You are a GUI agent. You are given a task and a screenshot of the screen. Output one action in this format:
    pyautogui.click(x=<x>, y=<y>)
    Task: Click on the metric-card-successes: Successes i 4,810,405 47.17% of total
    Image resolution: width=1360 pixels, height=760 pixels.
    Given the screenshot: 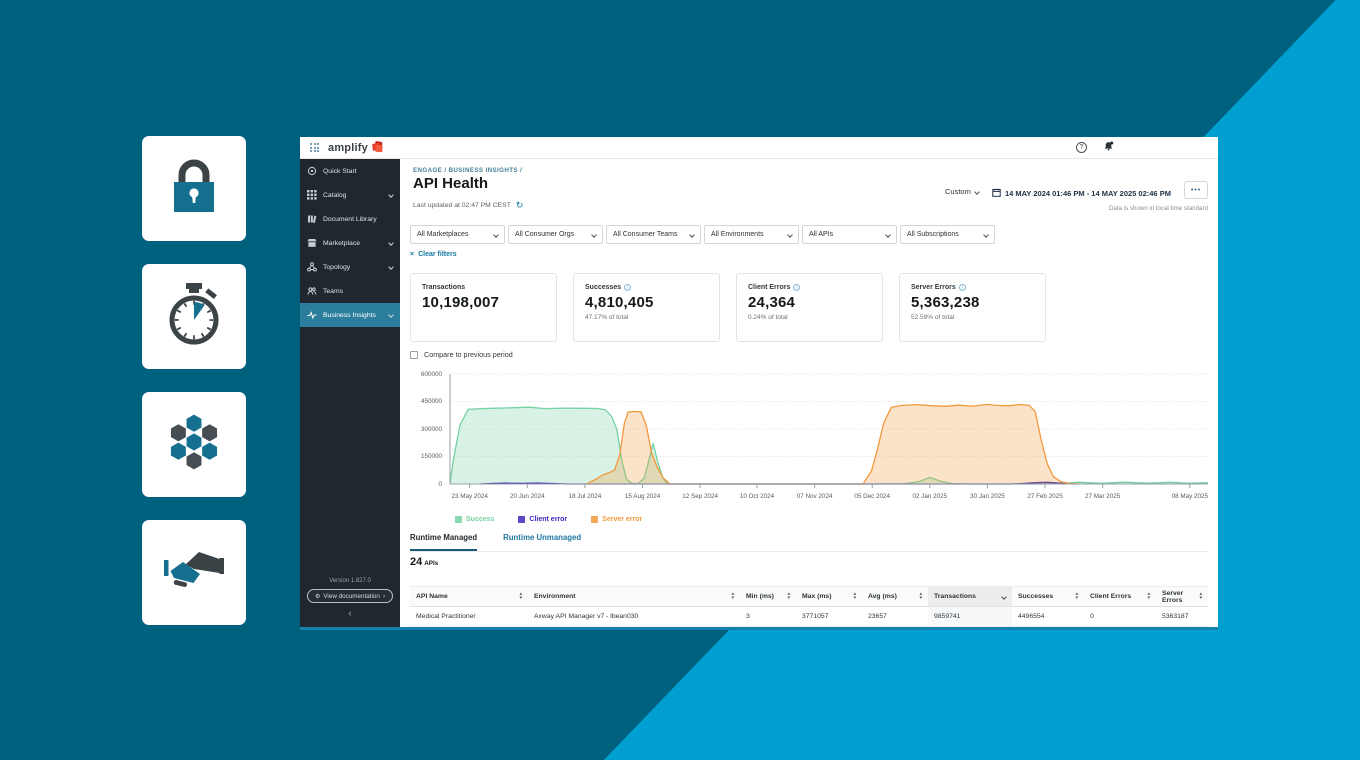 What is the action you would take?
    pyautogui.click(x=646, y=307)
    